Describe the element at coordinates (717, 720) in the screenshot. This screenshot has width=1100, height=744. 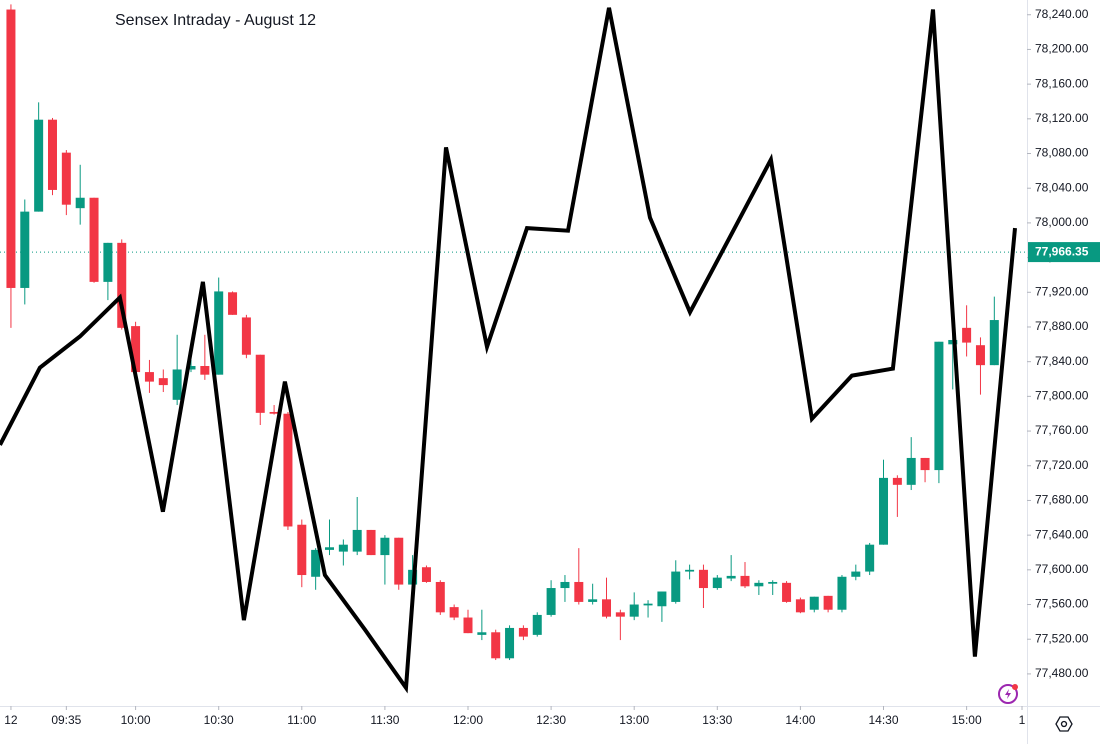
I see `x-tick-label: 13:30` at that location.